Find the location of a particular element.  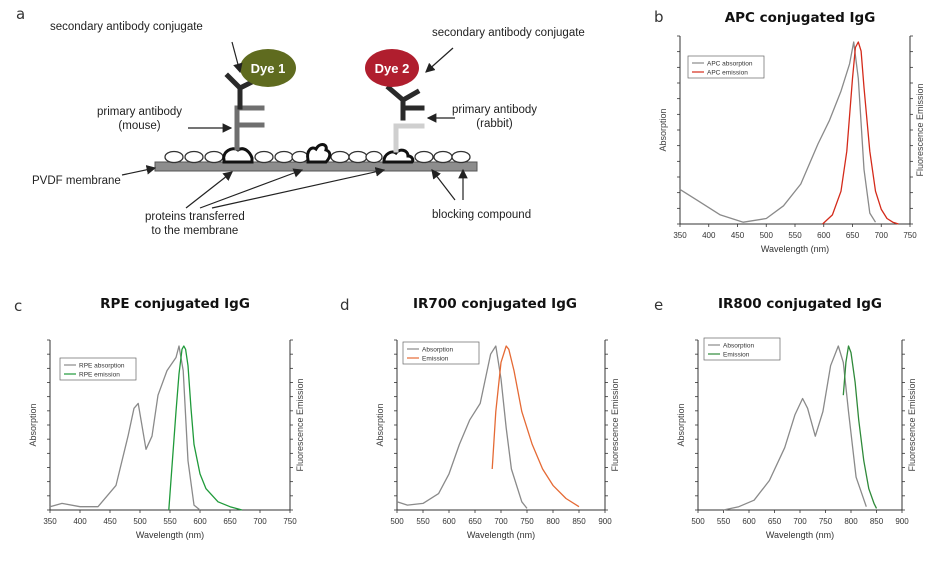

primary-antibody-mouse is located at coordinates (249, 128).